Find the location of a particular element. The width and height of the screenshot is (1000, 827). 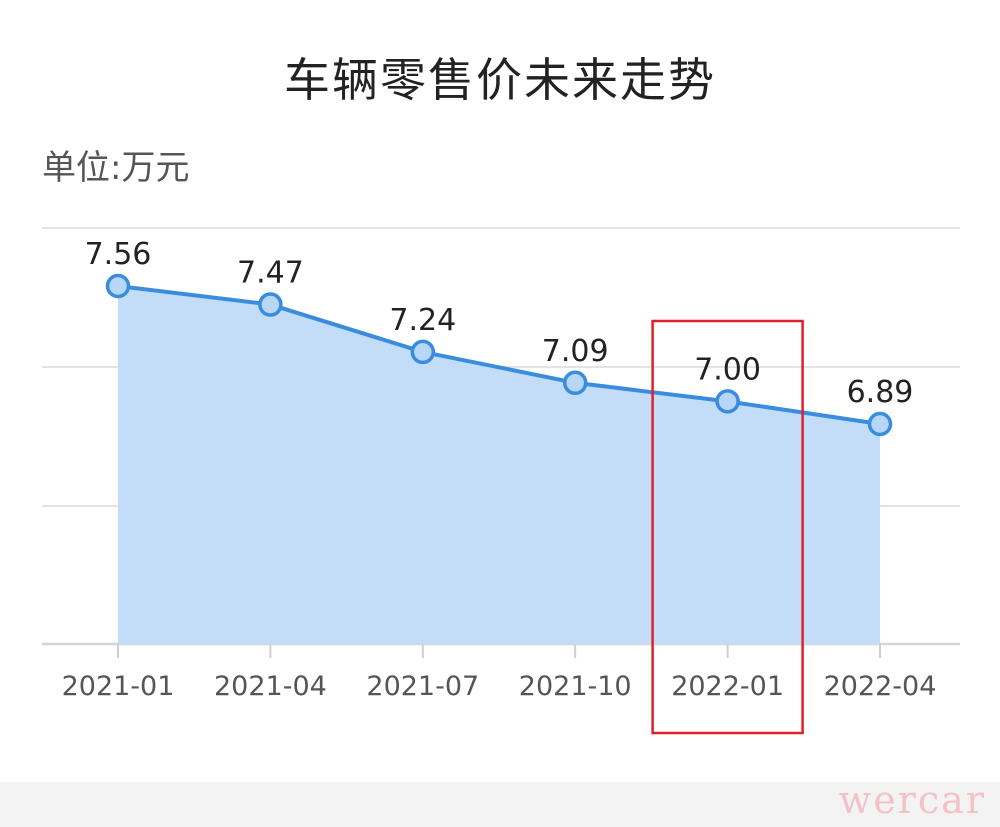

data-label: 6.89 is located at coordinates (880, 392).